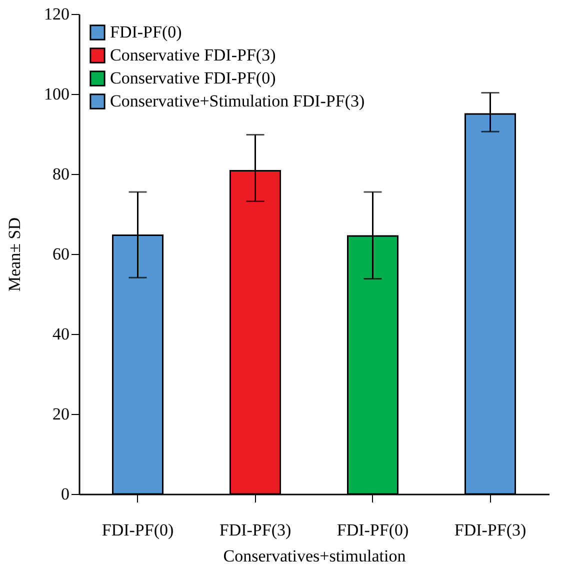  I want to click on legend-label: Conservative FDI-PF(0), so click(193, 78).